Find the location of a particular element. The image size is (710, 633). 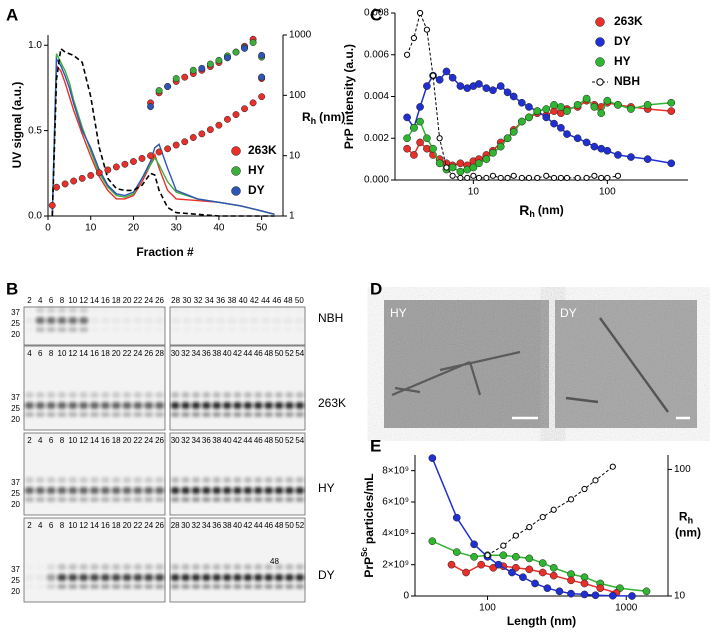

lane-label: 40 is located at coordinates (243, 300).